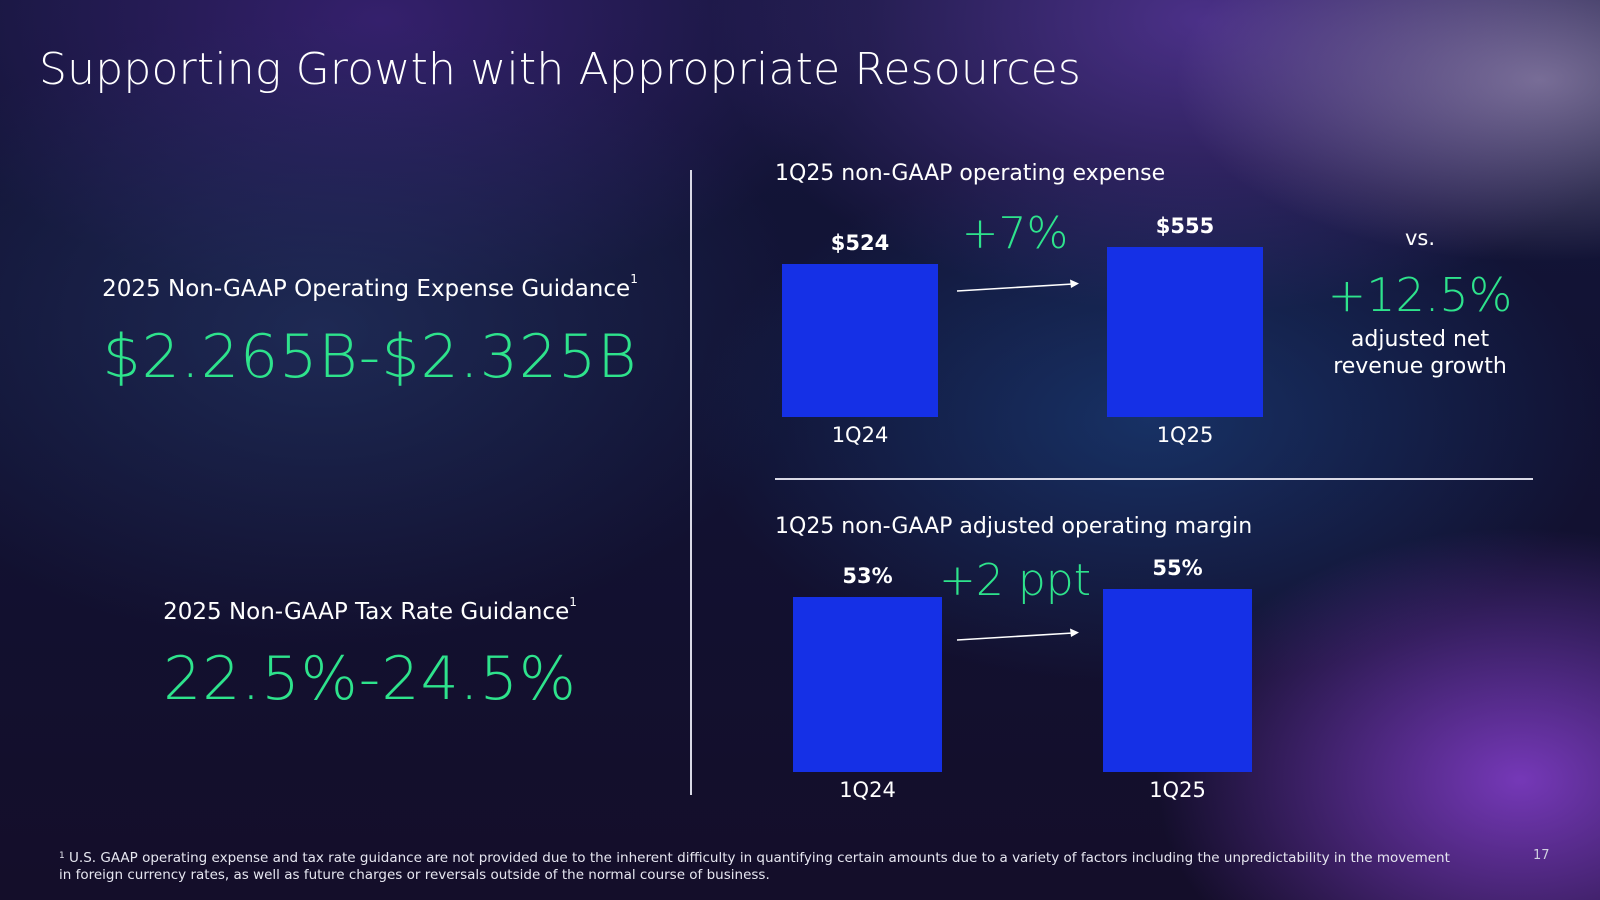  What do you see at coordinates (1017, 634) in the screenshot?
I see `margin-growth-arrow` at bounding box center [1017, 634].